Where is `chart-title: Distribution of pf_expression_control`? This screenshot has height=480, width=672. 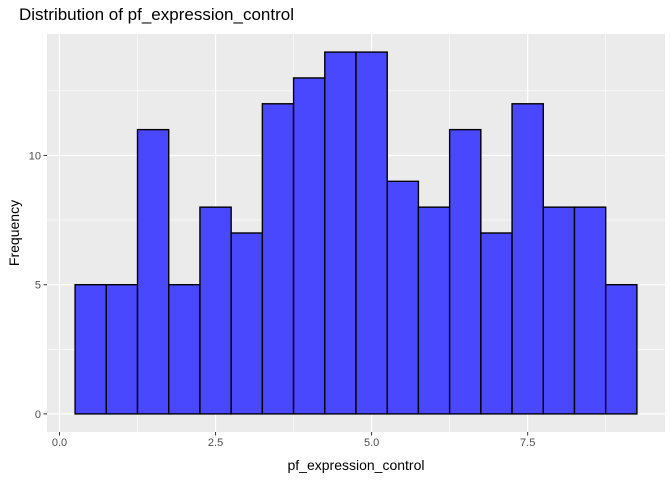 chart-title: Distribution of pf_expression_control is located at coordinates (156, 14).